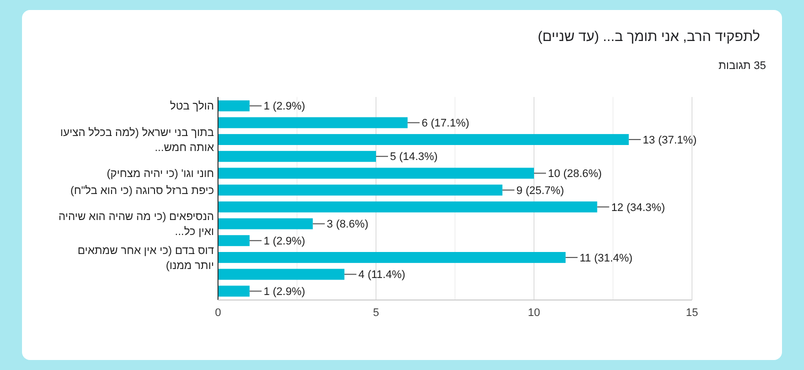 Image resolution: width=804 pixels, height=370 pixels. I want to click on y-tick-label: חוני וגו' (כי יהיה מצחיק), so click(160, 174).